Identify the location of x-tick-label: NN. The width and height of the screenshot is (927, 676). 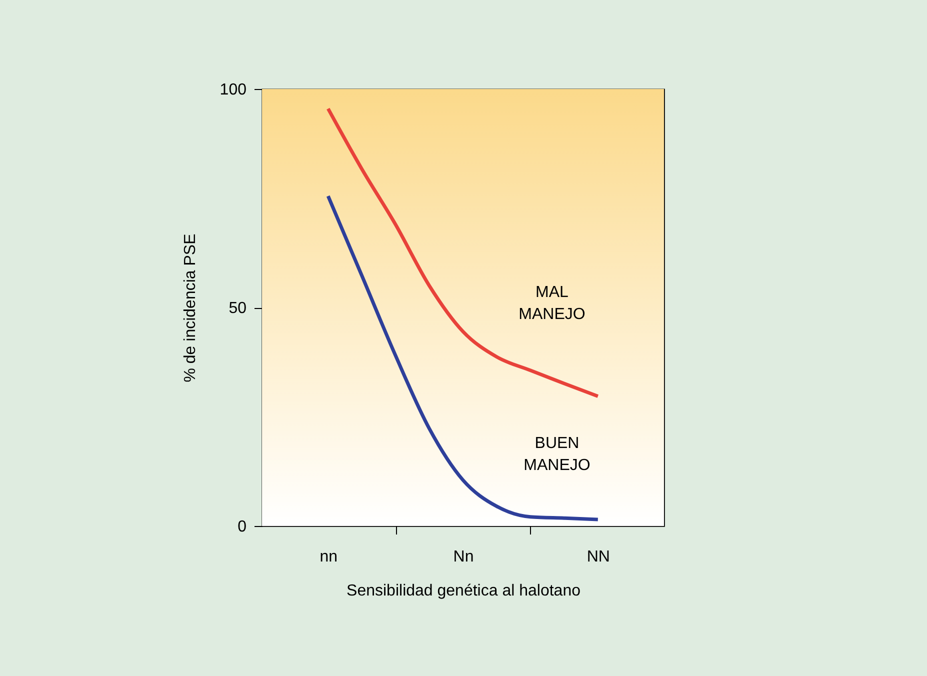
(598, 557).